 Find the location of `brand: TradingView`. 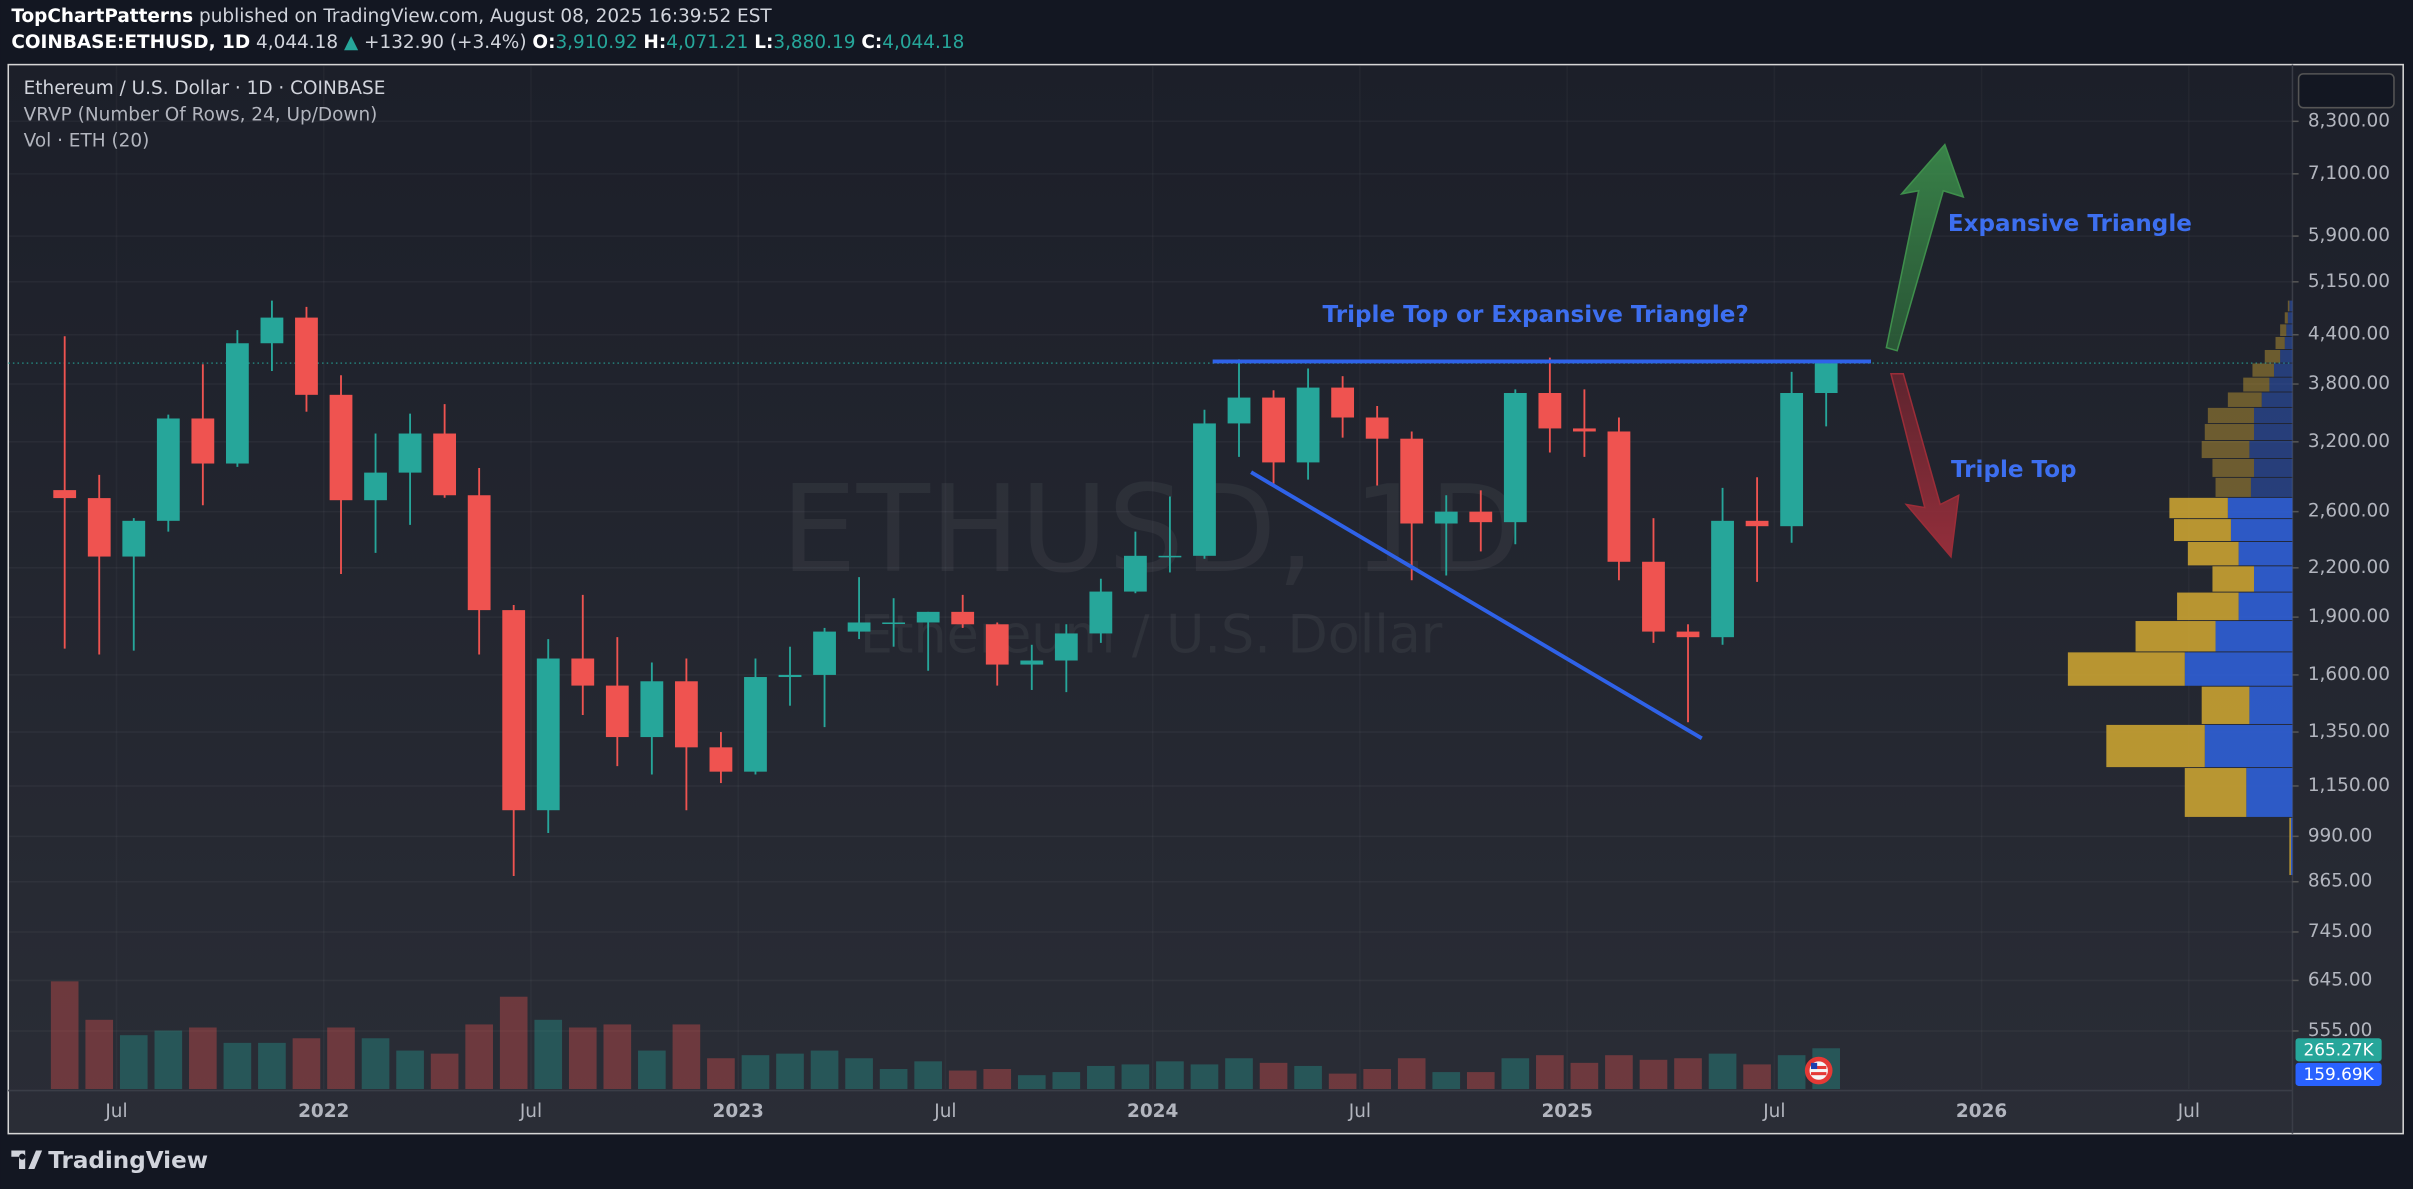

brand: TradingView is located at coordinates (128, 1161).